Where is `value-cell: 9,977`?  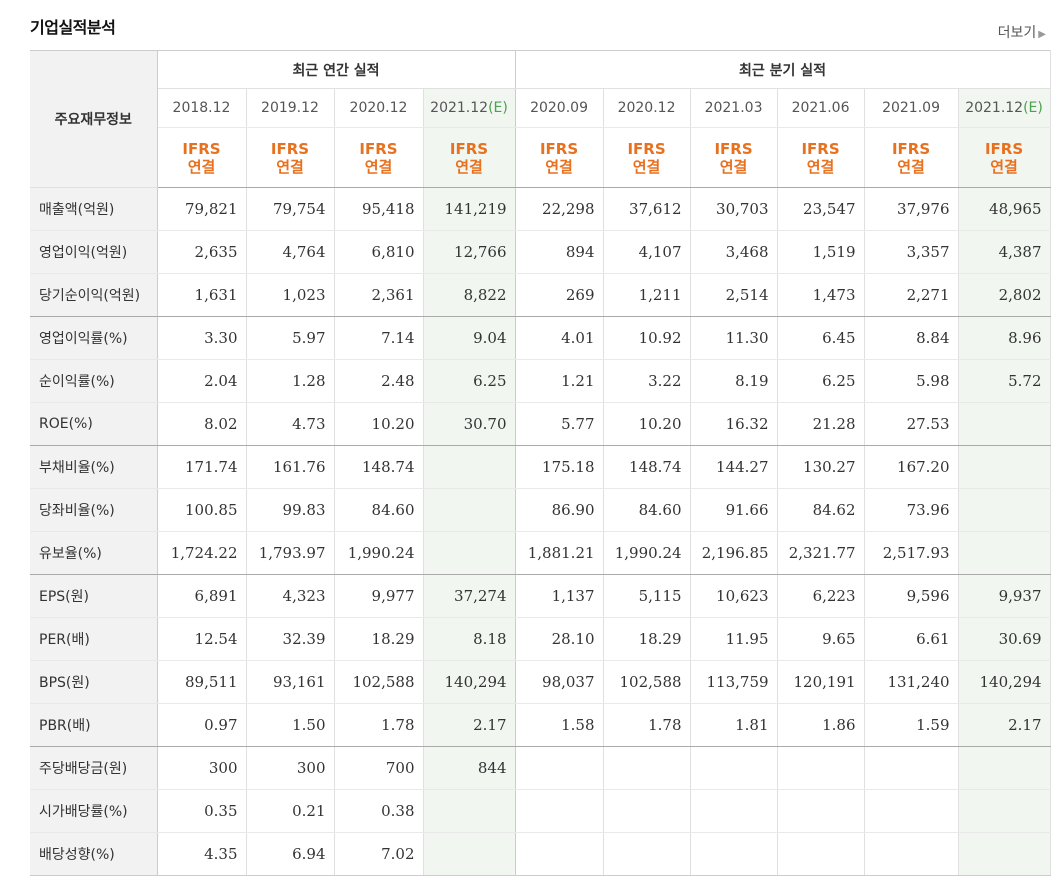
value-cell: 9,977 is located at coordinates (379, 596).